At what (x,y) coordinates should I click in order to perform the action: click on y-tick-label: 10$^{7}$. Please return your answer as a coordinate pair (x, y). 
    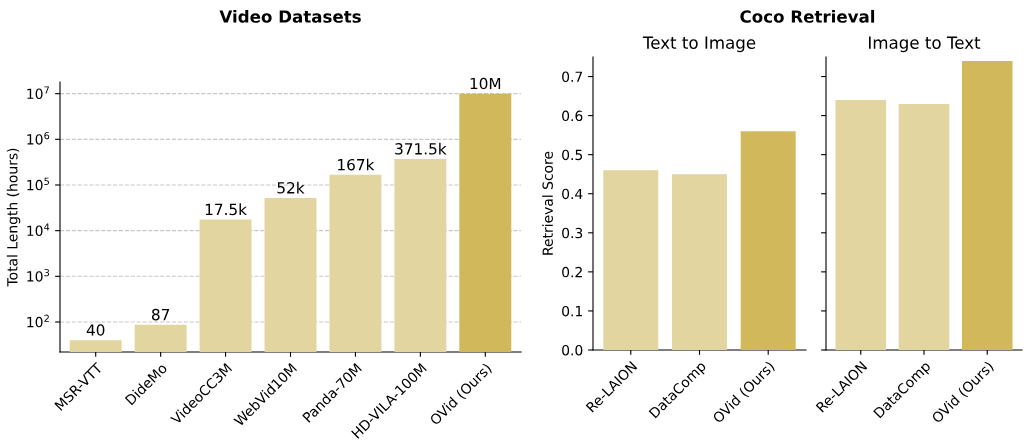
    Looking at the image, I should click on (38, 93).